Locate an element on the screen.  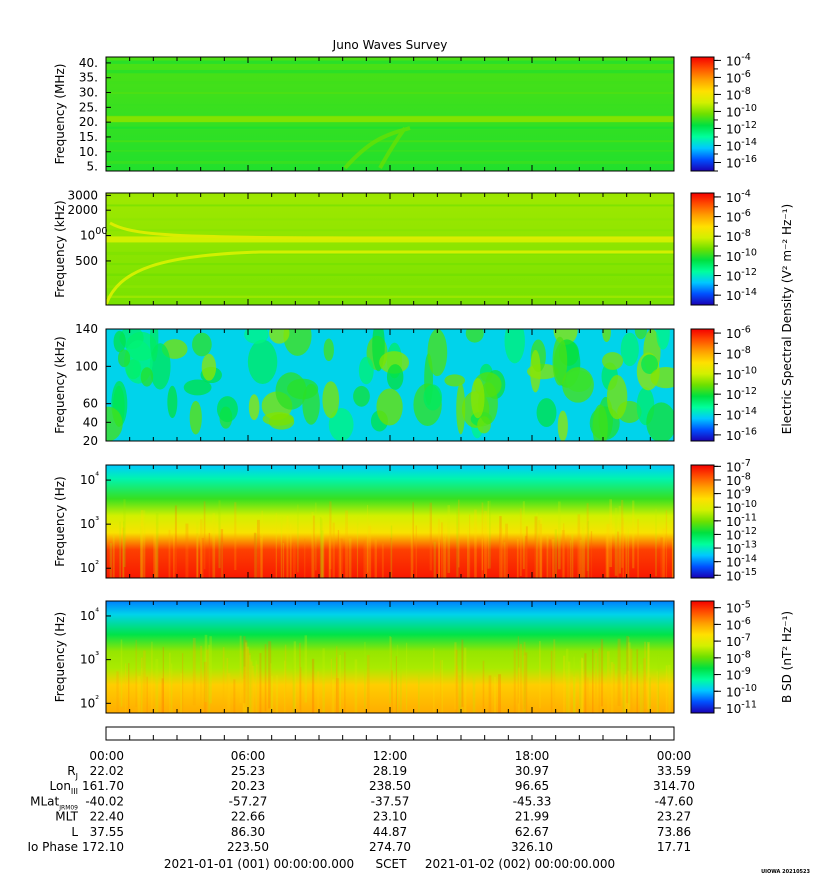
cutoff-curve is located at coordinates (390, 277).